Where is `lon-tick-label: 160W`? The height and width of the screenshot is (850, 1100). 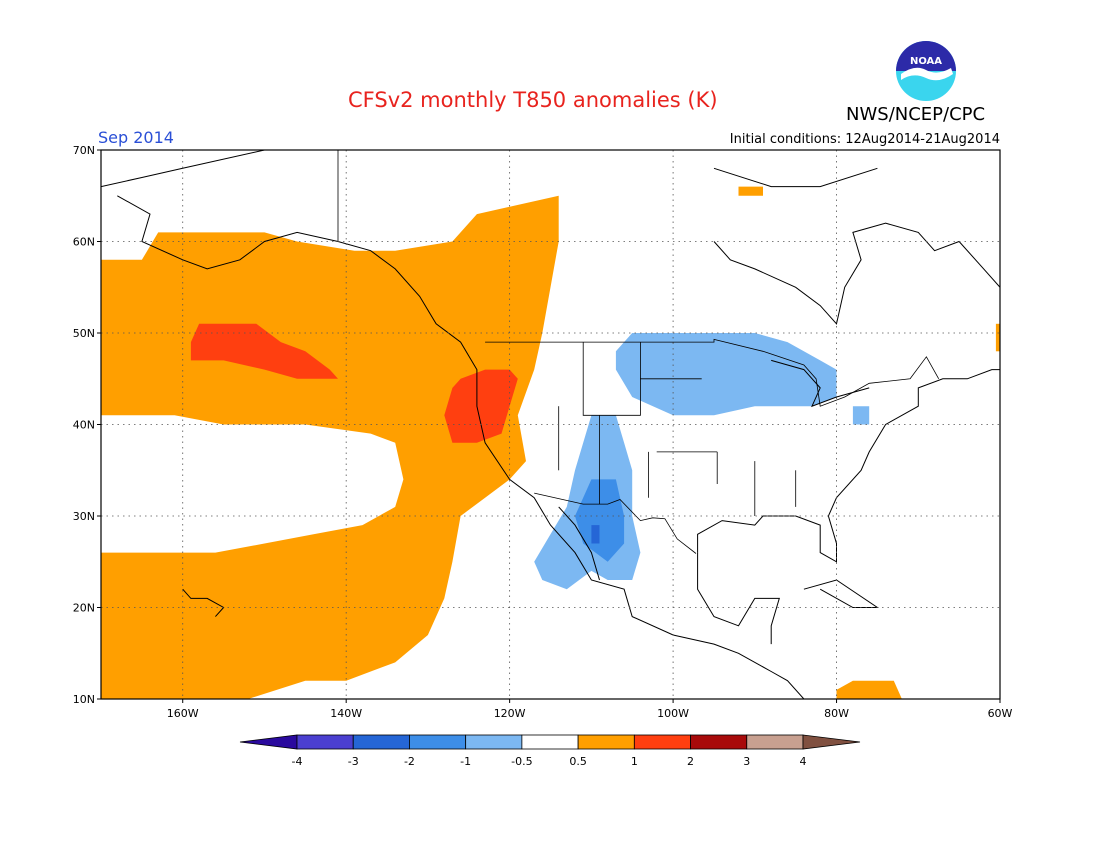 lon-tick-label: 160W is located at coordinates (183, 713).